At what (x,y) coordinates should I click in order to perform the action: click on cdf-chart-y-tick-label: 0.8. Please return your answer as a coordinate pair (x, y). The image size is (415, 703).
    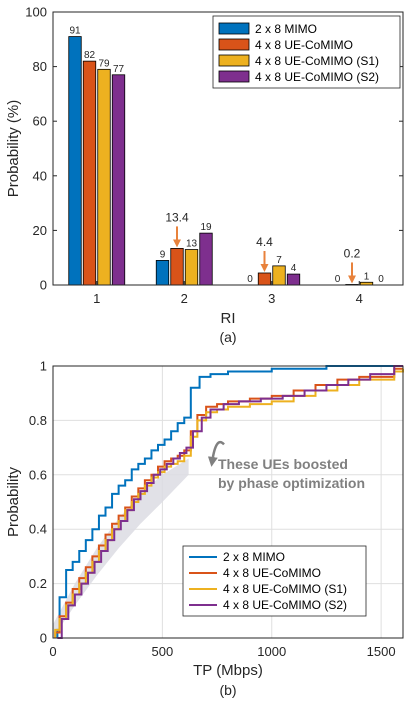
    Looking at the image, I should click on (38, 420).